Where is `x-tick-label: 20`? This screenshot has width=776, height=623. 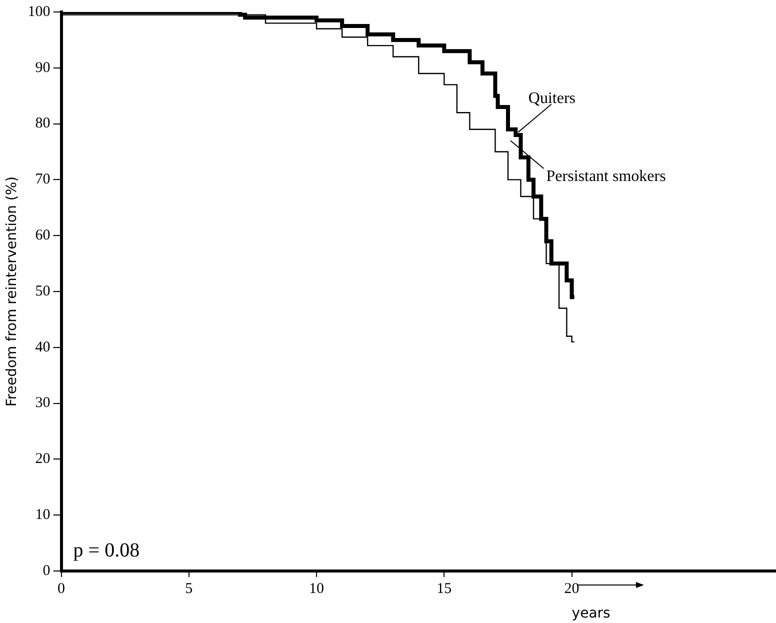
x-tick-label: 20 is located at coordinates (572, 588).